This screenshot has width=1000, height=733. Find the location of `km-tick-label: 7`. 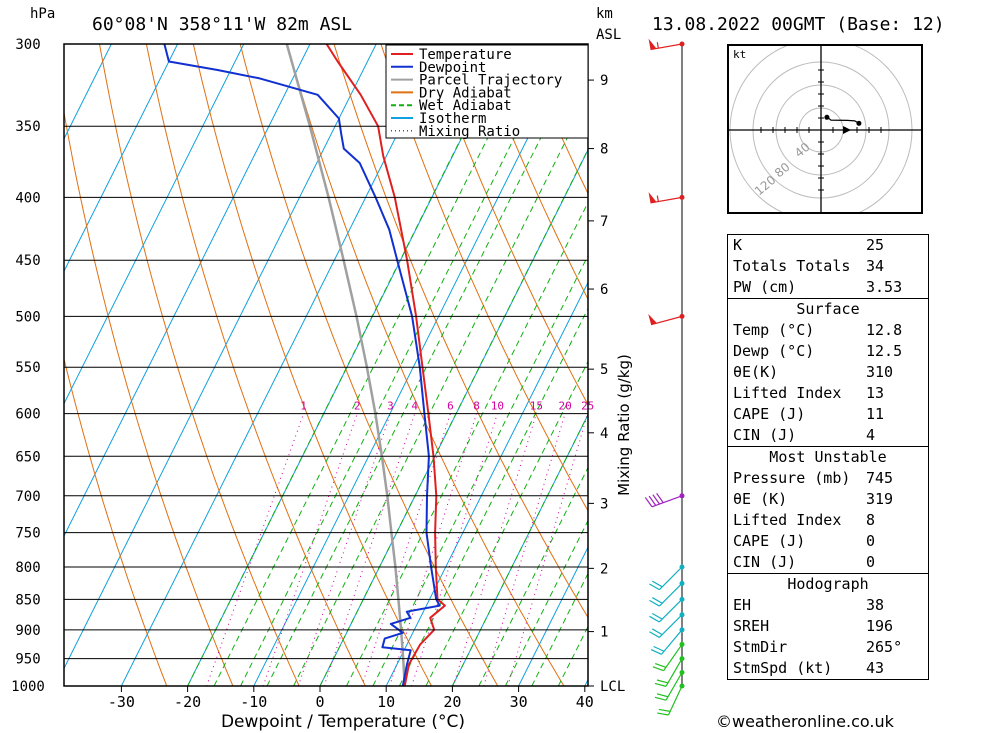

km-tick-label: 7 is located at coordinates (604, 222).